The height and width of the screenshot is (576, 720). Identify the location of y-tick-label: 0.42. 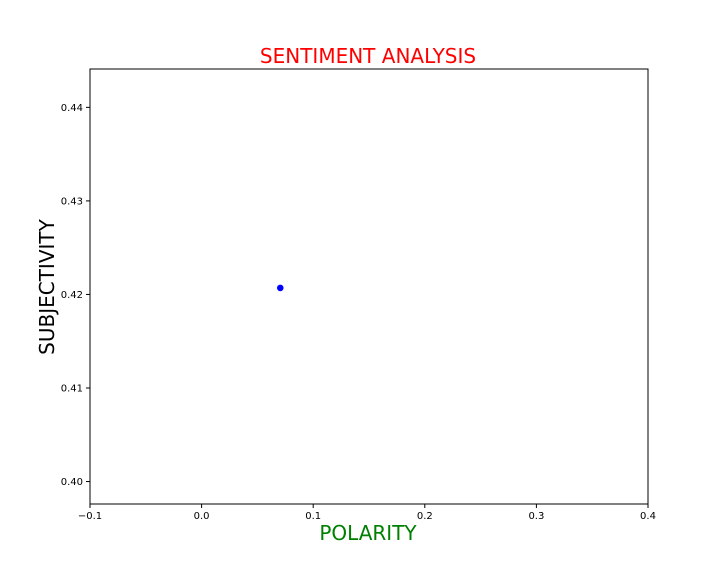
(72, 295).